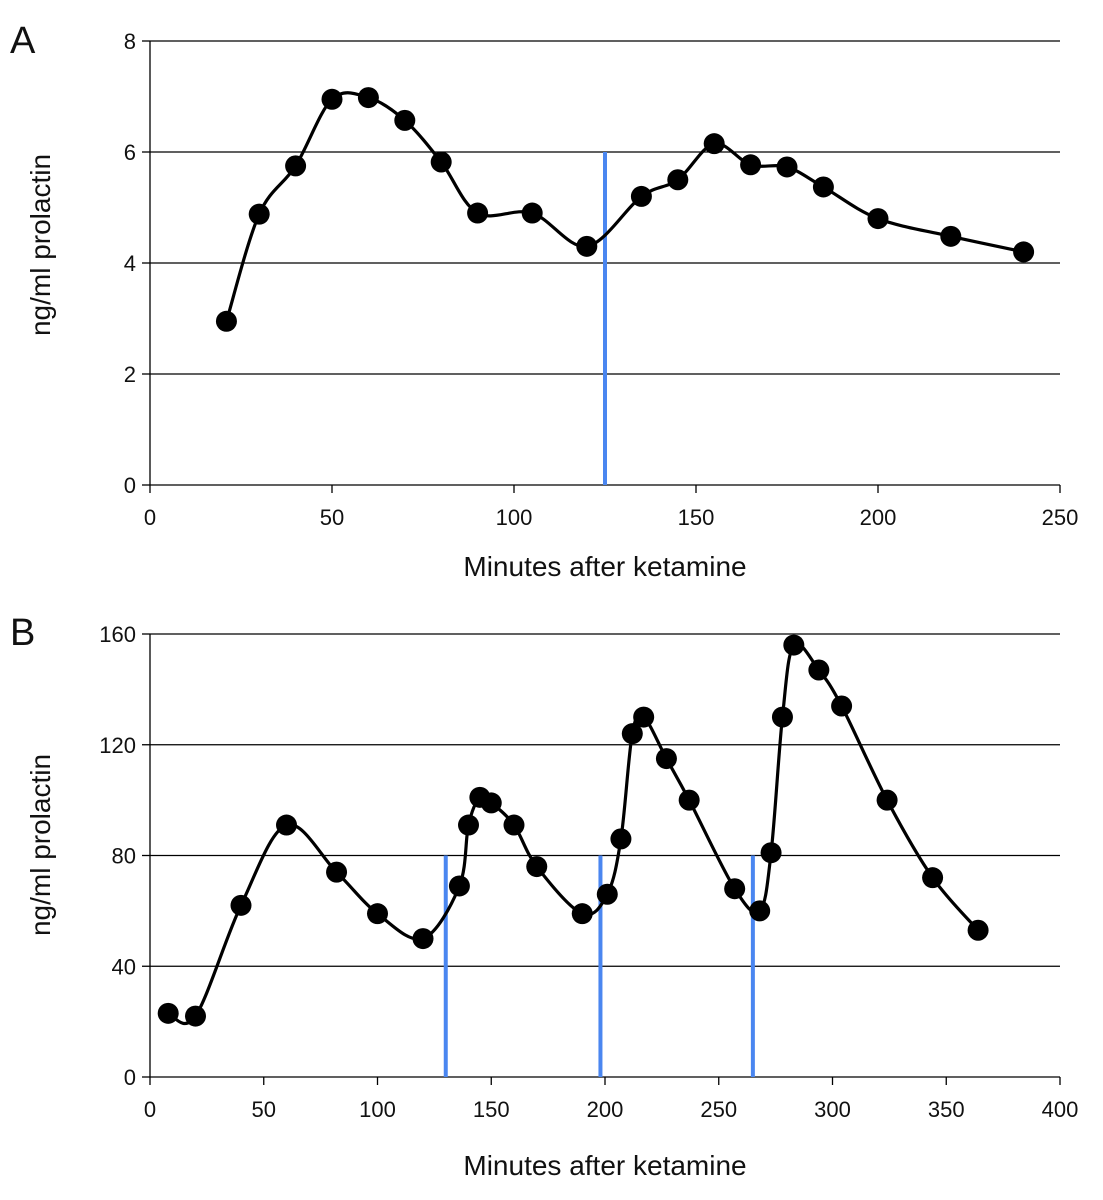 This screenshot has height=1200, width=1103. Describe the element at coordinates (117, 745) in the screenshot. I see `y-tick-label: 120` at that location.